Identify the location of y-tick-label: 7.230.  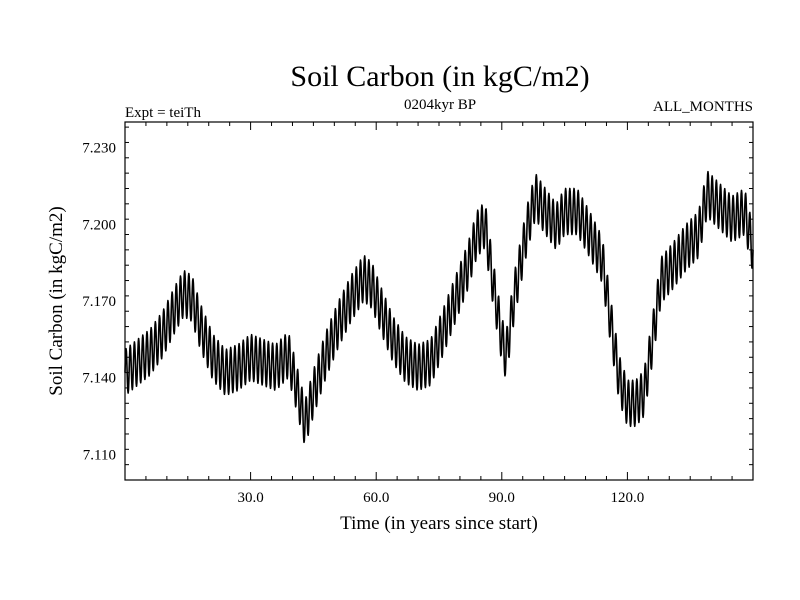
(99, 149).